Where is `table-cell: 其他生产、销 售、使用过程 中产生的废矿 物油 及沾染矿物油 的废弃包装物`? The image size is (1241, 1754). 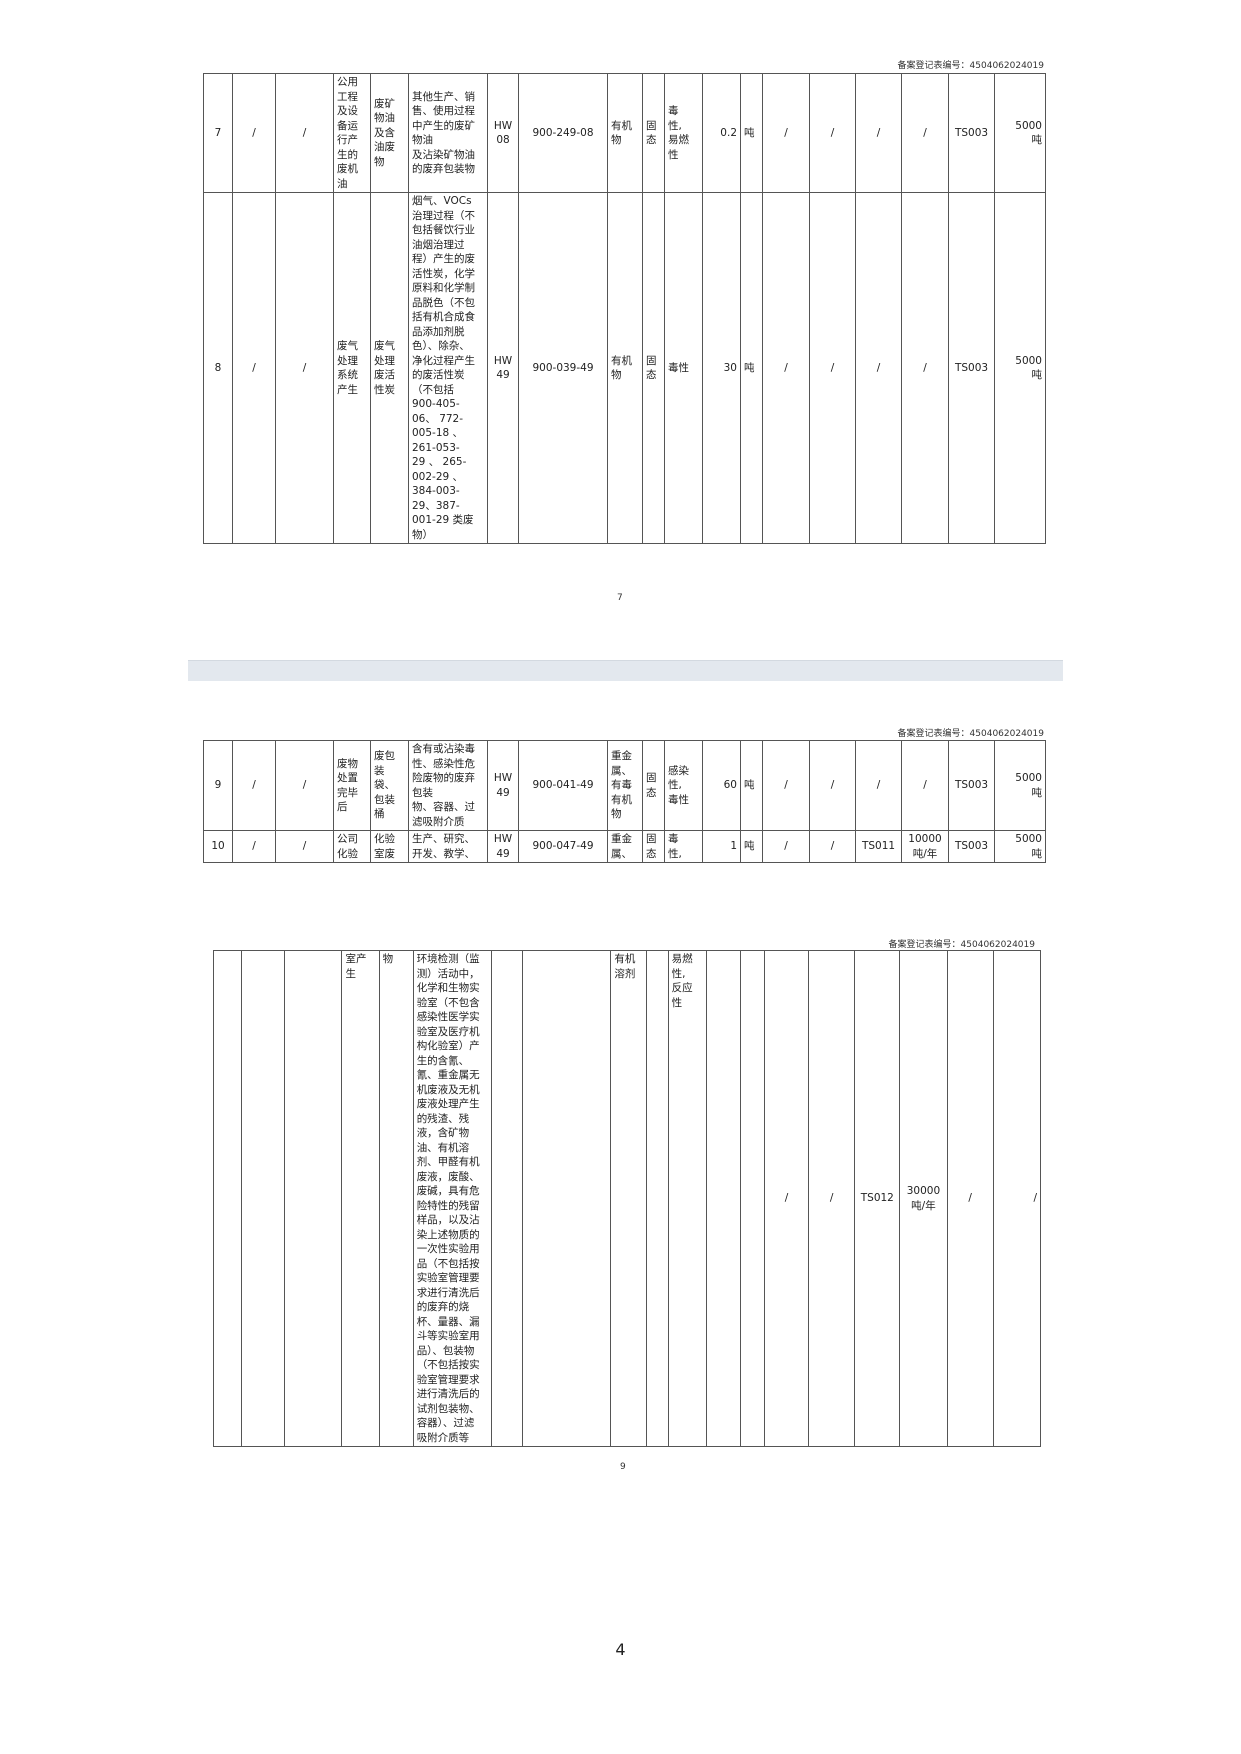 table-cell: 其他生产、销 售、使用过程 中产生的废矿 物油 及沾染矿物油 的废弃包装物 is located at coordinates (448, 133).